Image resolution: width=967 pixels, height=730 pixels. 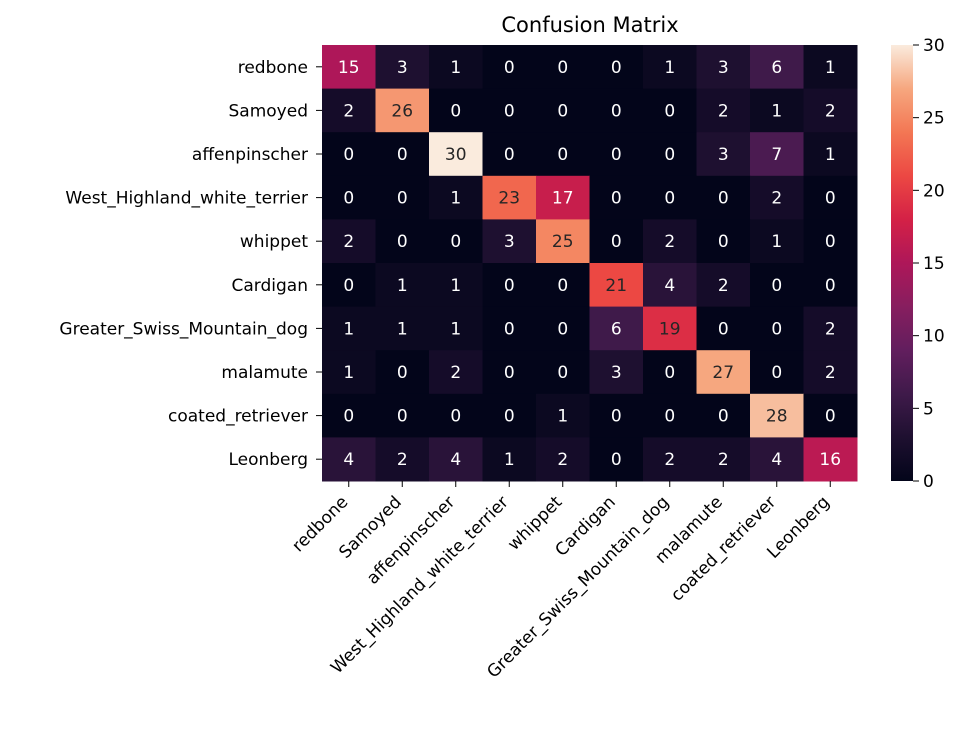 What do you see at coordinates (934, 46) in the screenshot?
I see `colorbar-tick-label: 30` at bounding box center [934, 46].